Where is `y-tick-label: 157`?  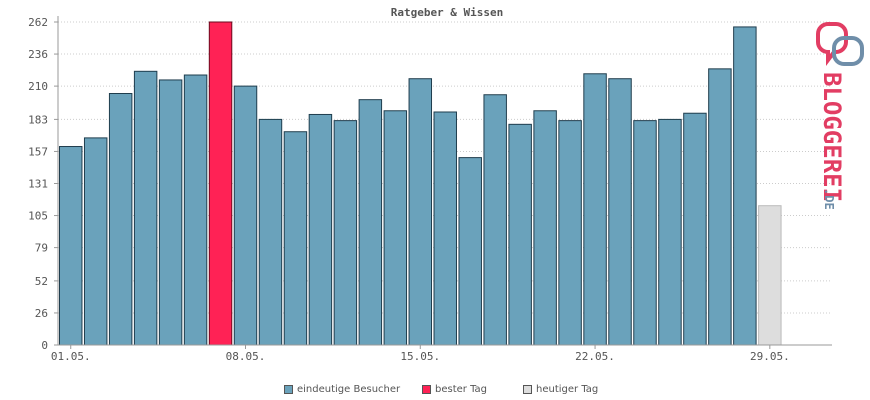 y-tick-label: 157 is located at coordinates (38, 151).